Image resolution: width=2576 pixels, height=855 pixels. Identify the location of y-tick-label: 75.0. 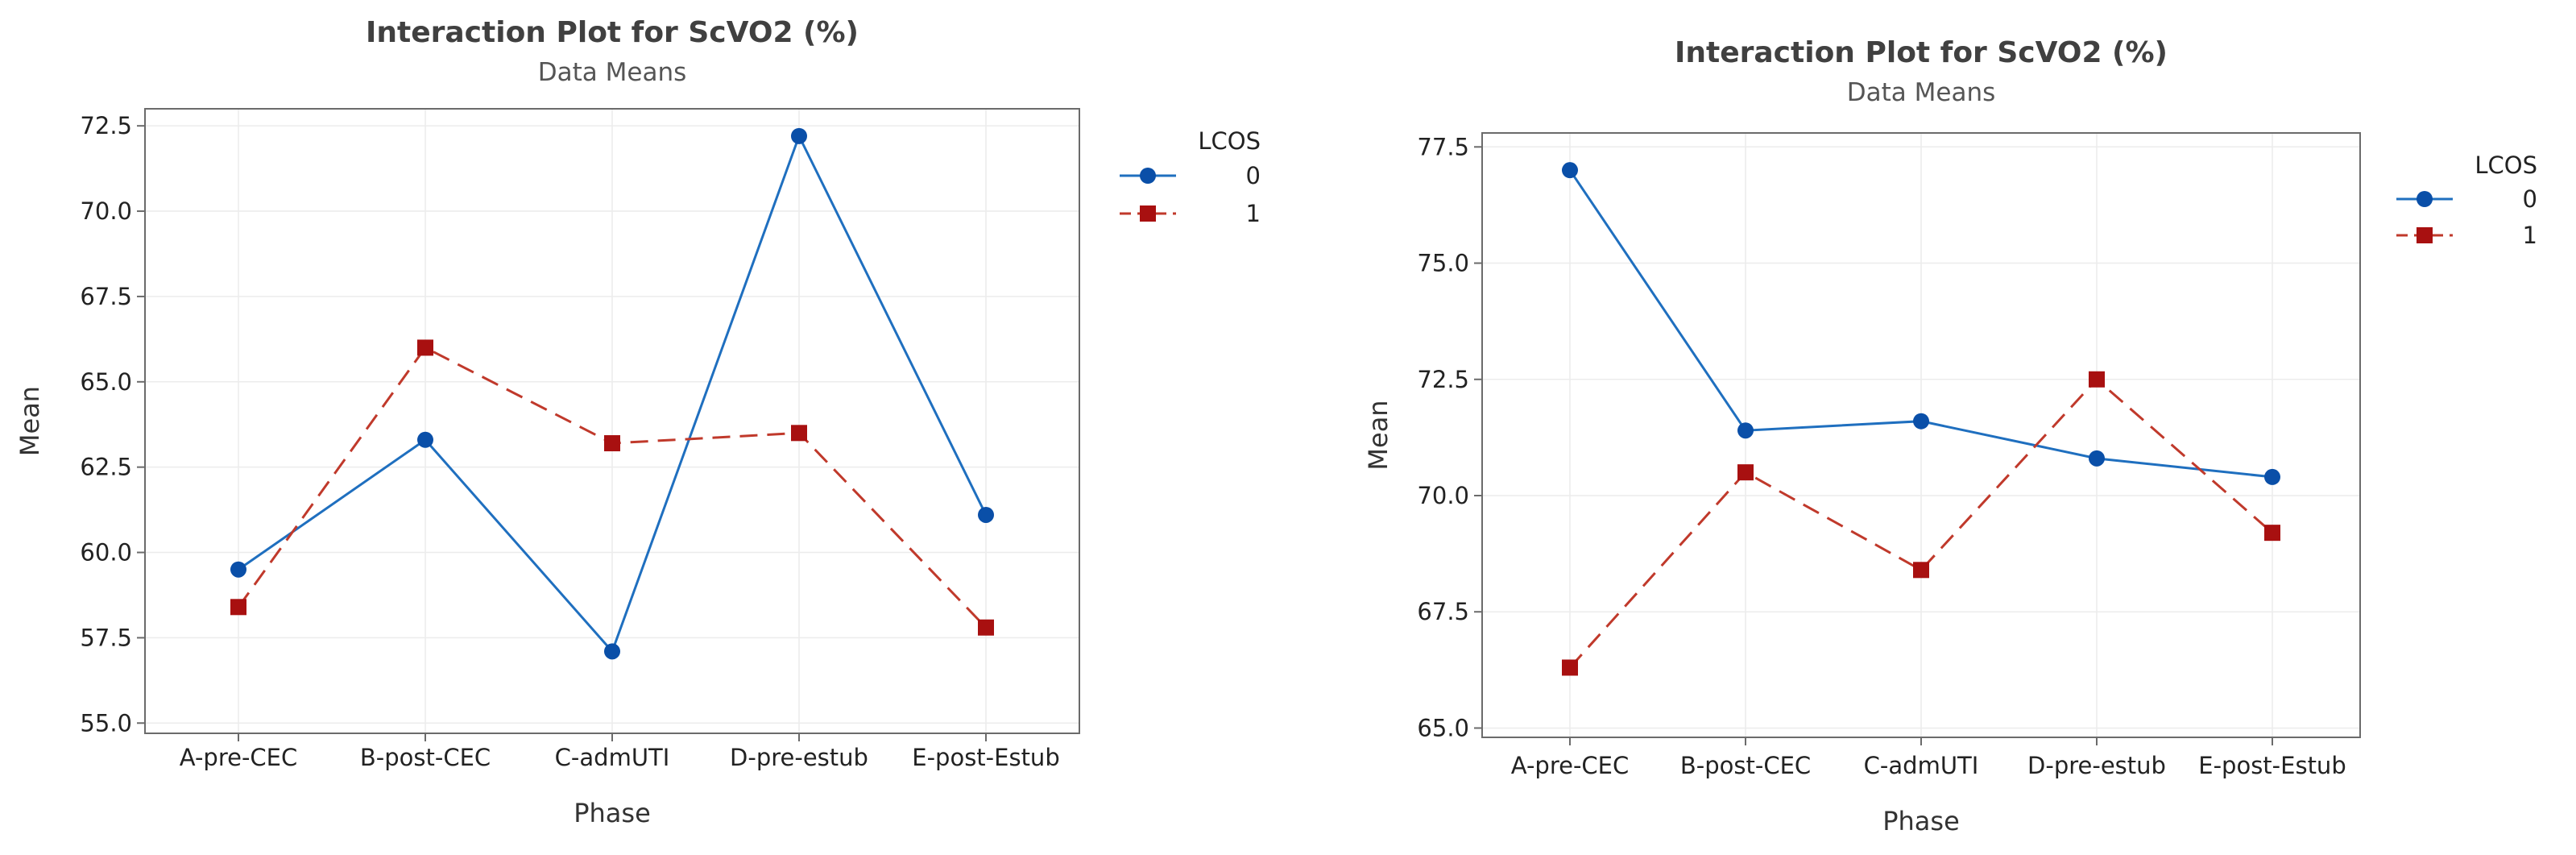
(1443, 264).